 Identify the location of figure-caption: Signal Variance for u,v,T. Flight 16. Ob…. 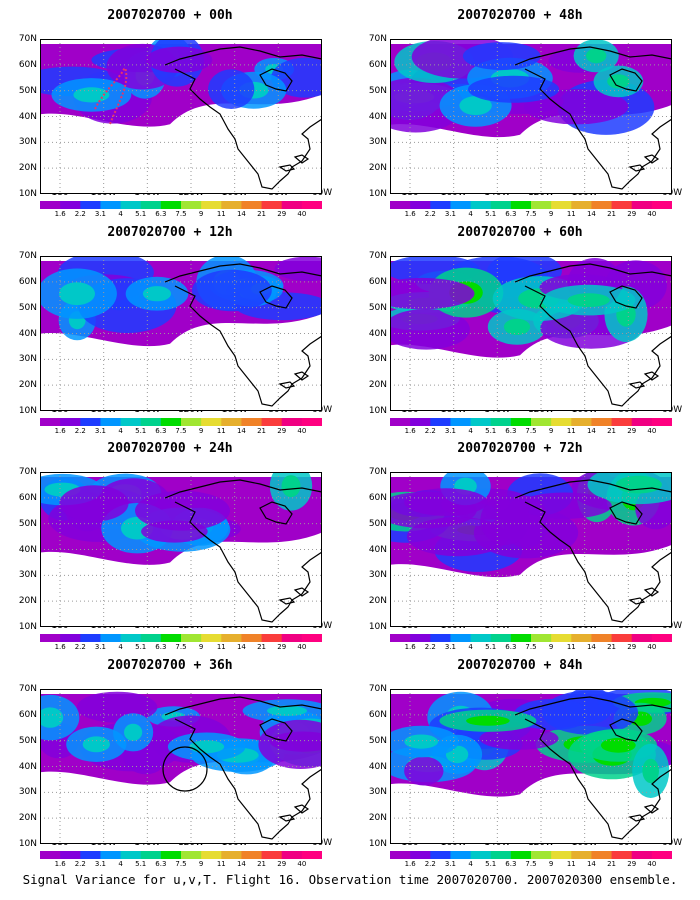
(350, 879).